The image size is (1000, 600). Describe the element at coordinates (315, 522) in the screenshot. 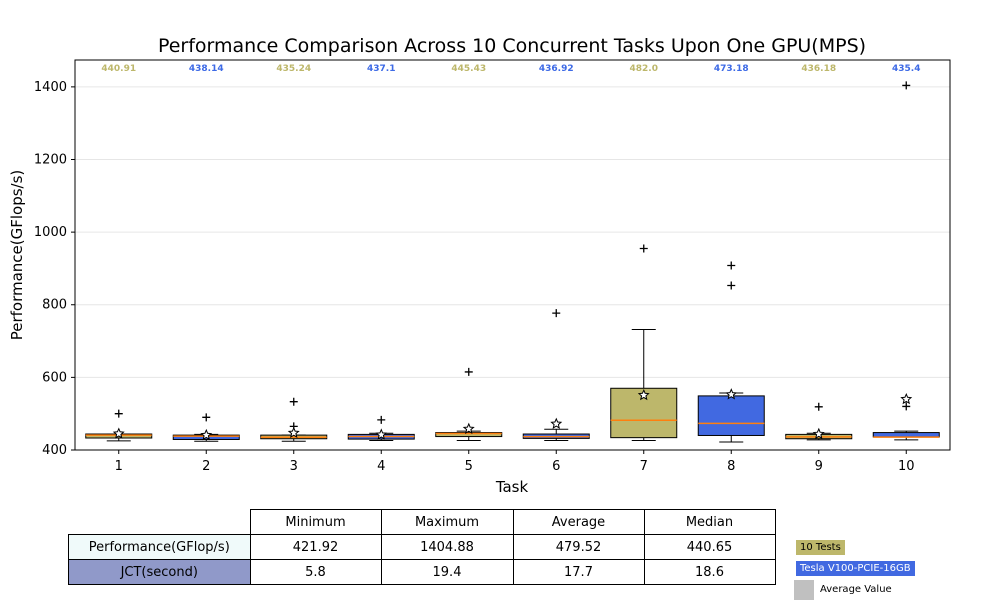

I see `col-header: Minimum` at that location.